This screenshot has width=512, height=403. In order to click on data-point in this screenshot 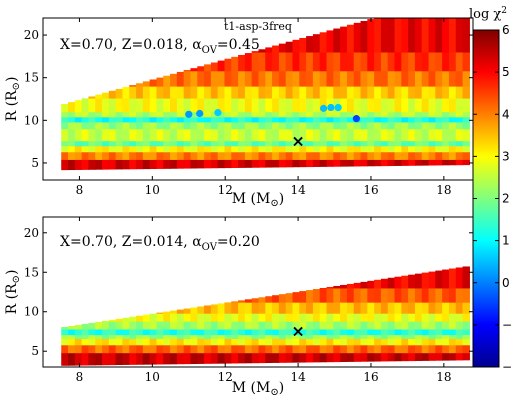, I will do `click(356, 119)`.